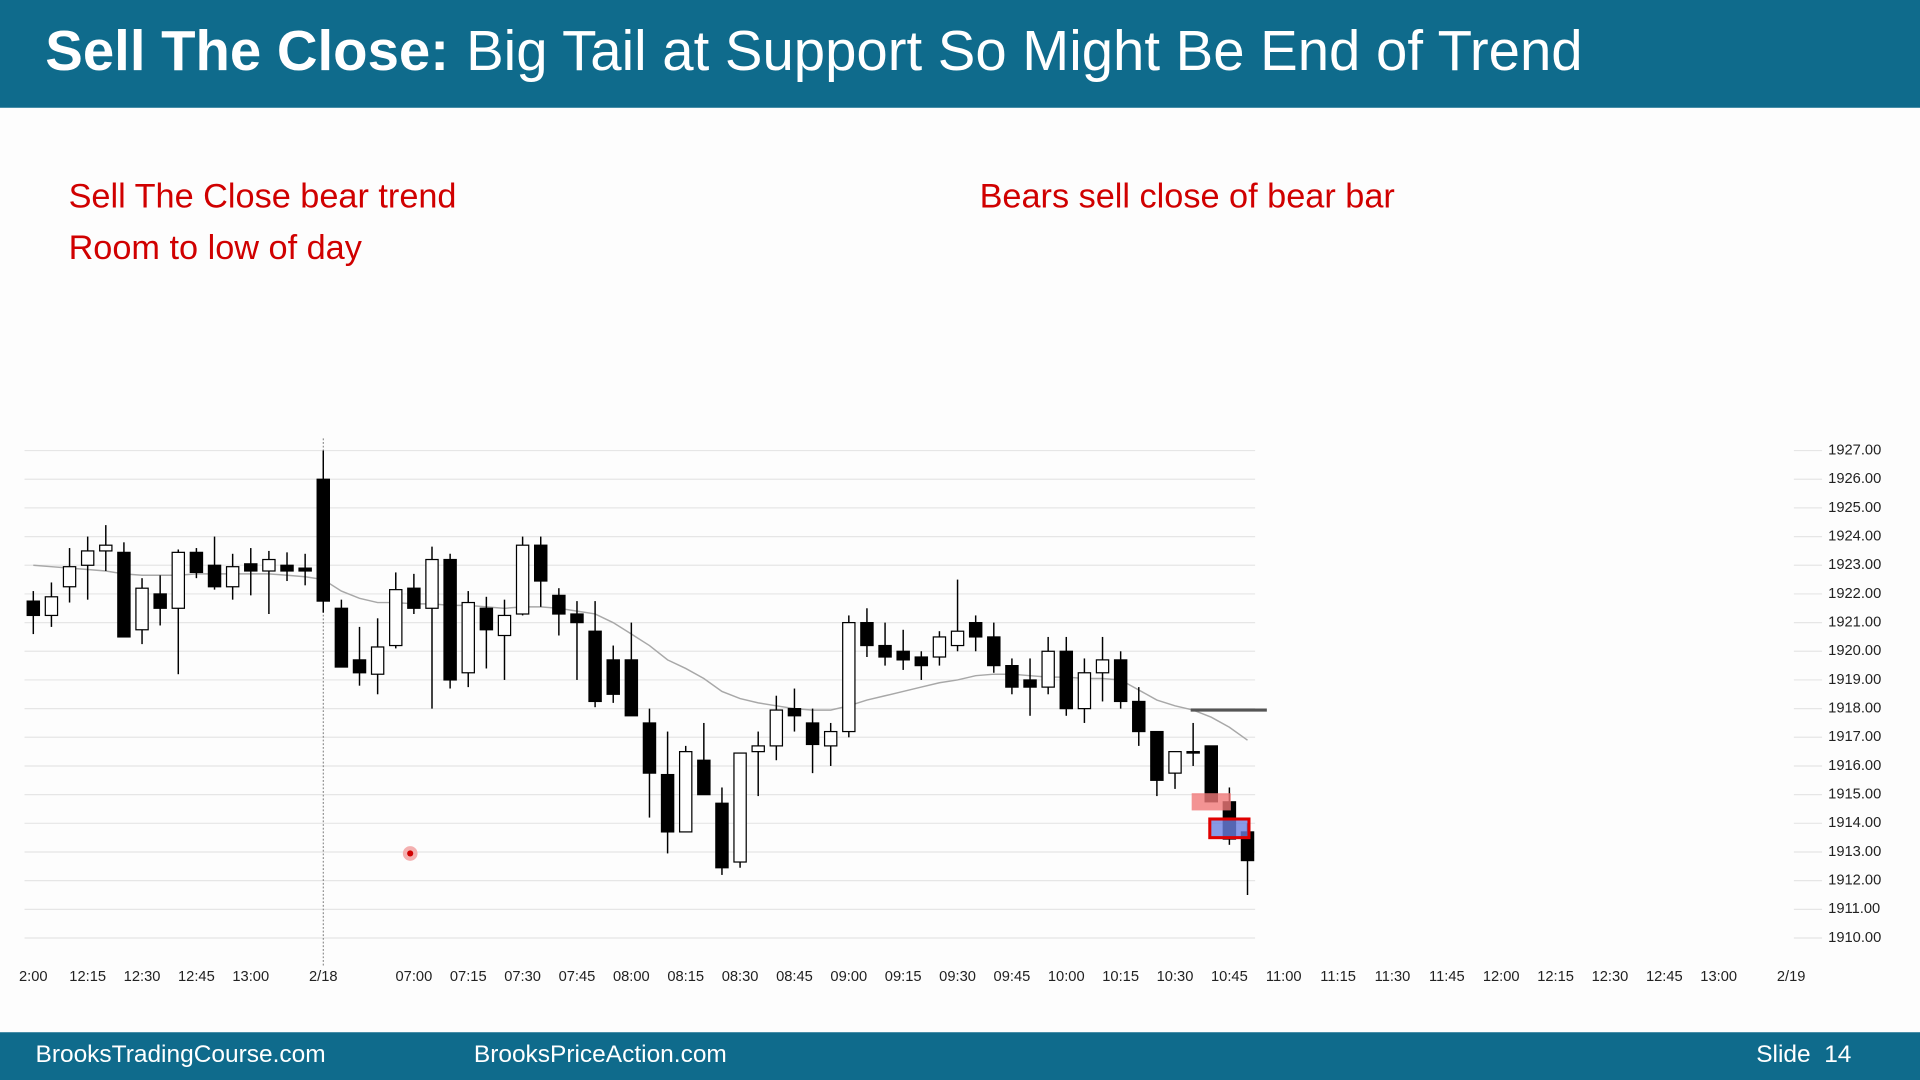 This screenshot has height=1080, width=1920. Describe the element at coordinates (1854, 651) in the screenshot. I see `y-tick-label: 1920.00` at that location.